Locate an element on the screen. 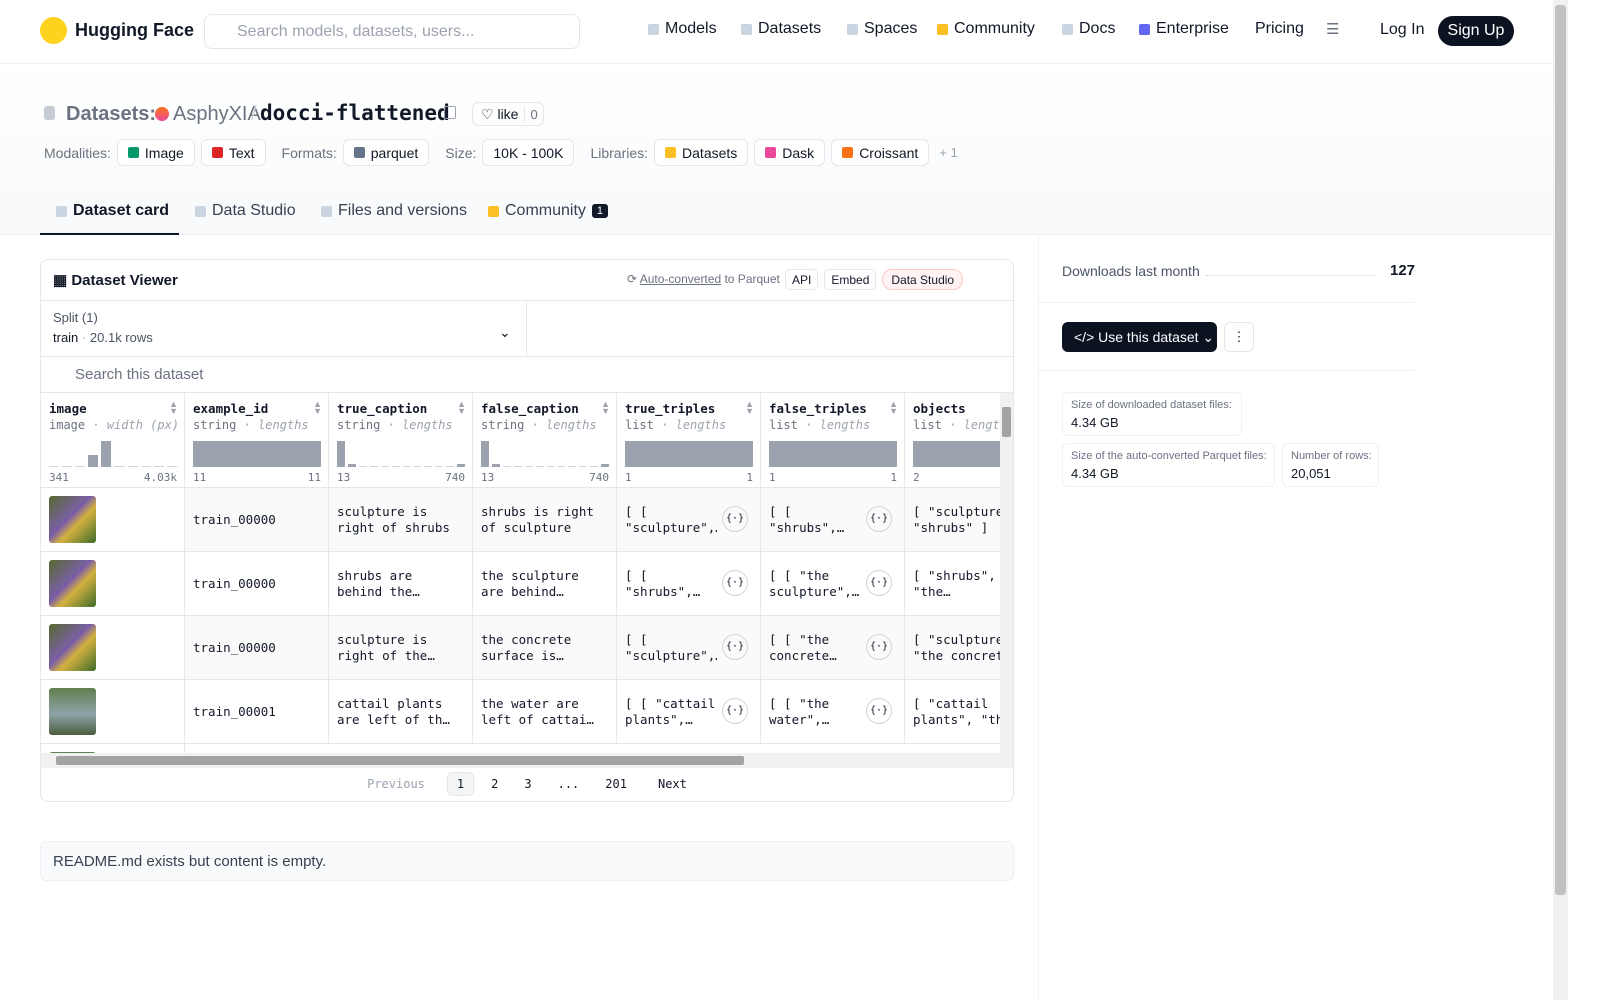 The height and width of the screenshot is (1000, 1600). brand: Hugging Face is located at coordinates (135, 30).